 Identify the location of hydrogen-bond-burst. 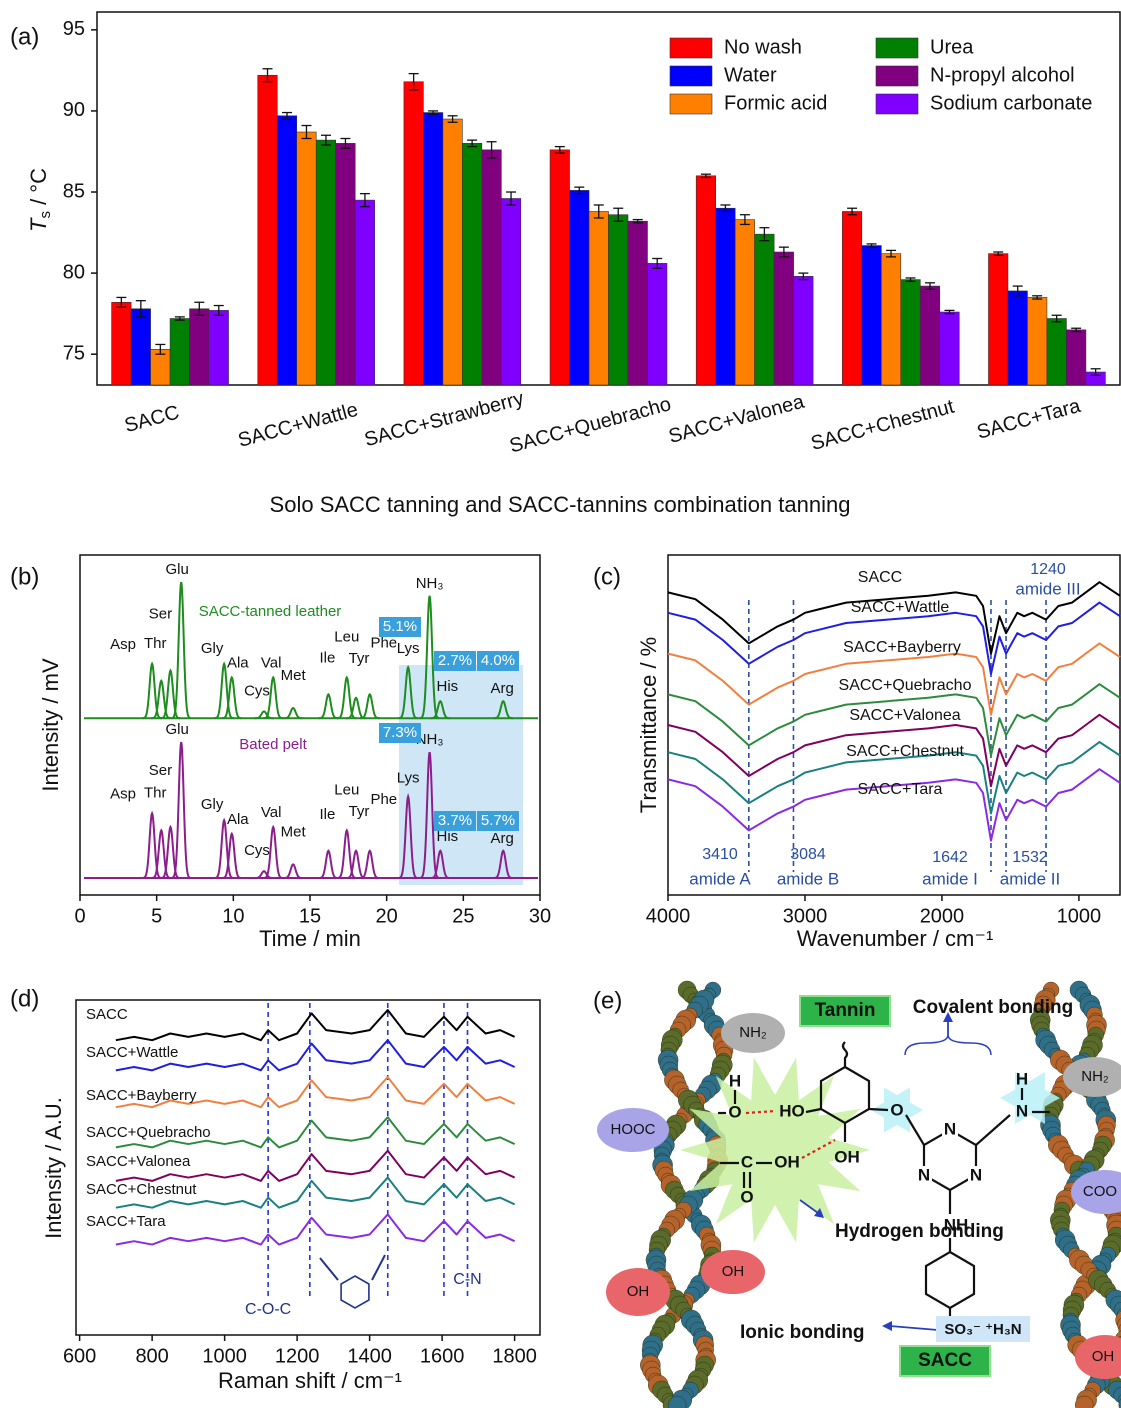
(775, 1150).